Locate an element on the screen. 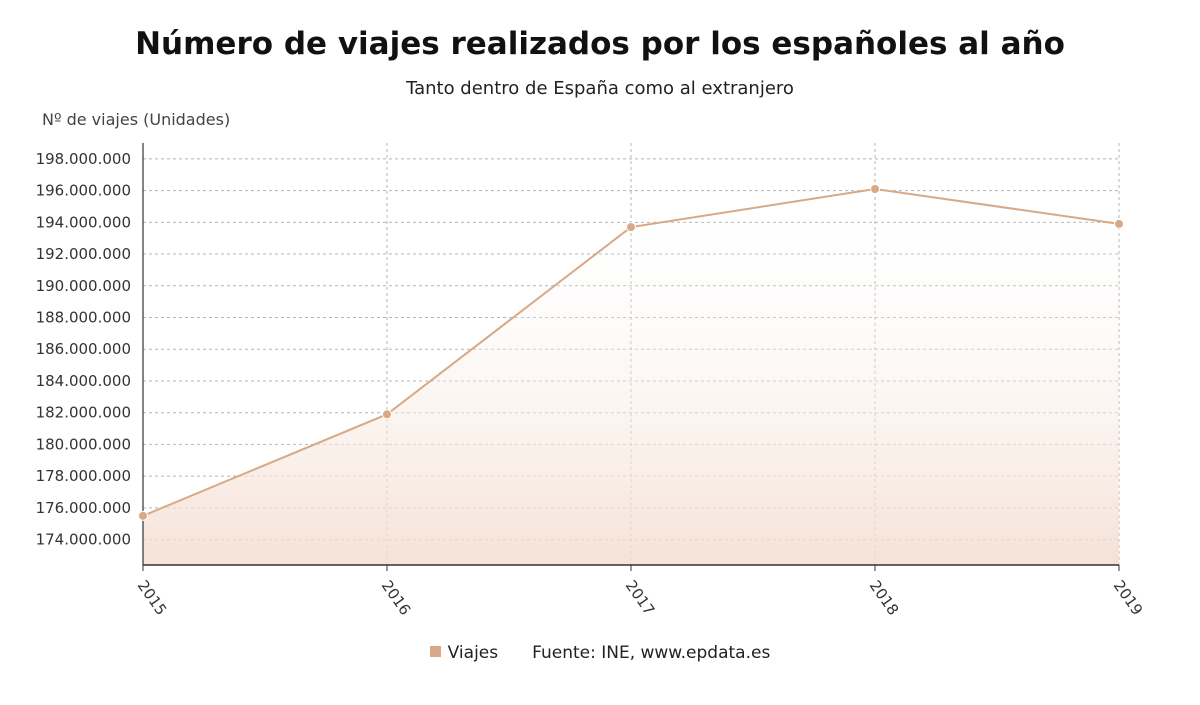 Image resolution: width=1200 pixels, height=705 pixels. y-tick-label: 174.000.000 is located at coordinates (83, 540).